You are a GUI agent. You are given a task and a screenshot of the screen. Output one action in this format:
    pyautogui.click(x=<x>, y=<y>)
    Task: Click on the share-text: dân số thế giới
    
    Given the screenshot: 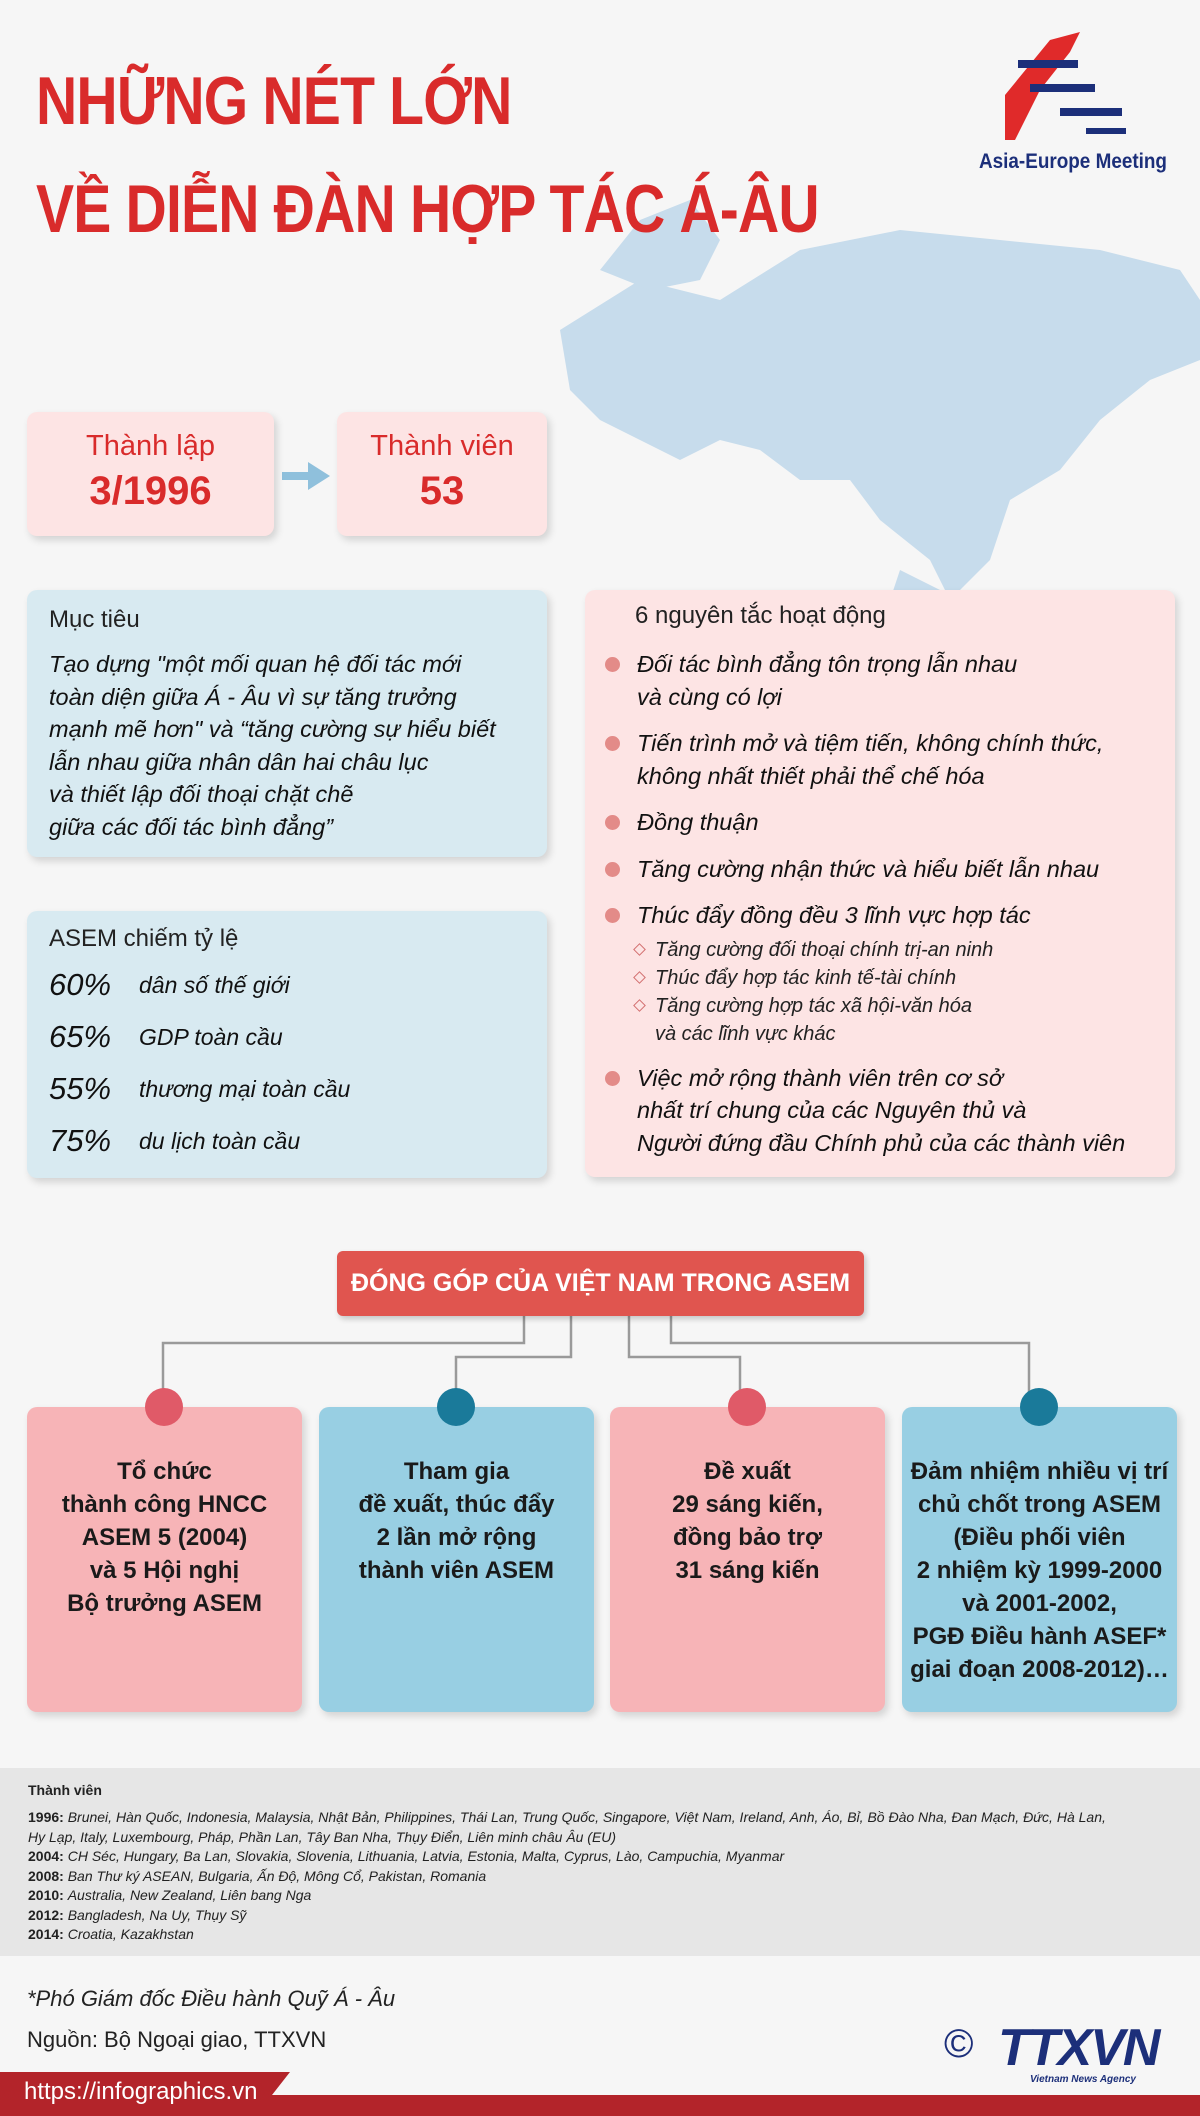 What is the action you would take?
    pyautogui.click(x=214, y=984)
    